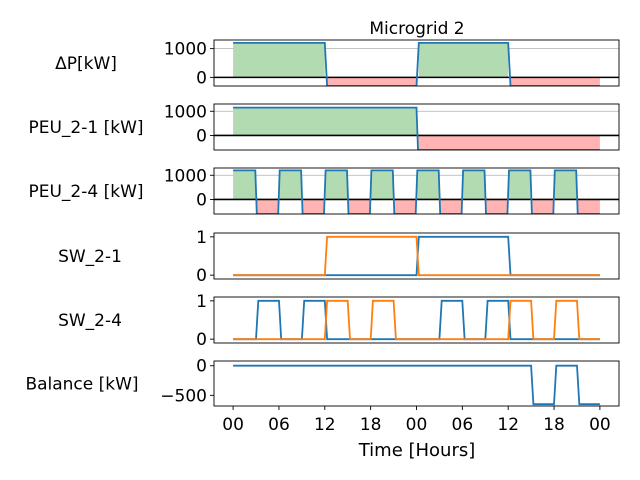 The image size is (640, 480). I want to click on y-axis-label: SW_2-4, so click(90, 321).